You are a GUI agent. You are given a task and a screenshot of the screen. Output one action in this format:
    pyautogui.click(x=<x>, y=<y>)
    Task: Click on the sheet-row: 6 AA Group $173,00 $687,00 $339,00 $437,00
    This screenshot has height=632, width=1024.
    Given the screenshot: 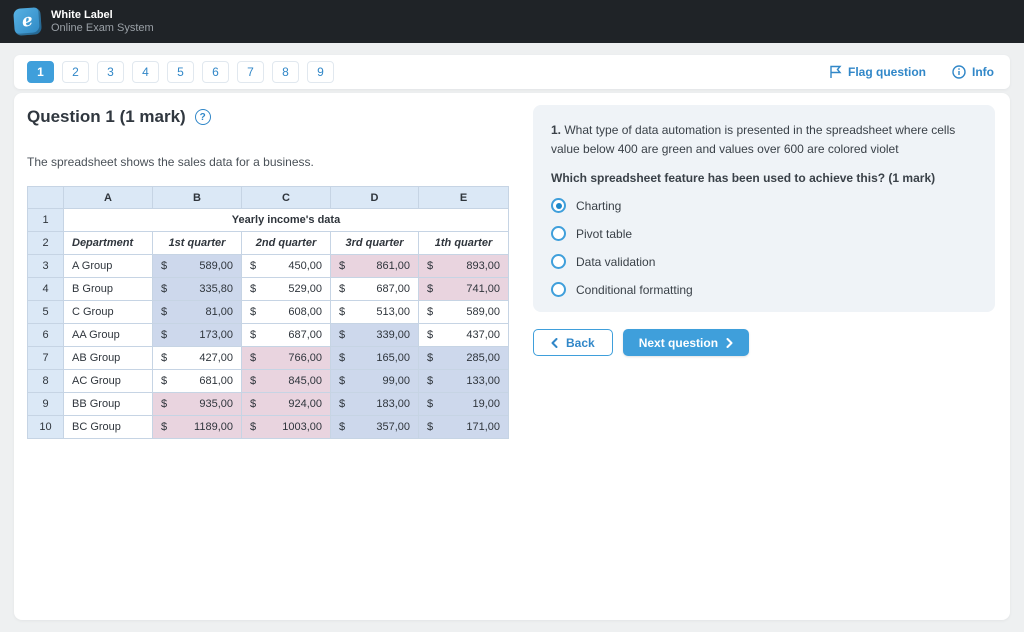 What is the action you would take?
    pyautogui.click(x=268, y=335)
    